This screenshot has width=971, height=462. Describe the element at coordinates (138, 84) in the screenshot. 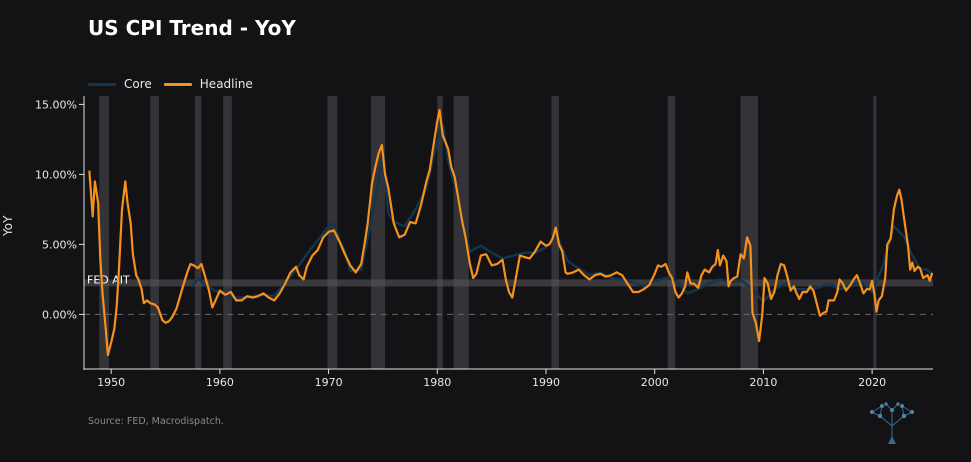

I see `legend-label-core: Core` at that location.